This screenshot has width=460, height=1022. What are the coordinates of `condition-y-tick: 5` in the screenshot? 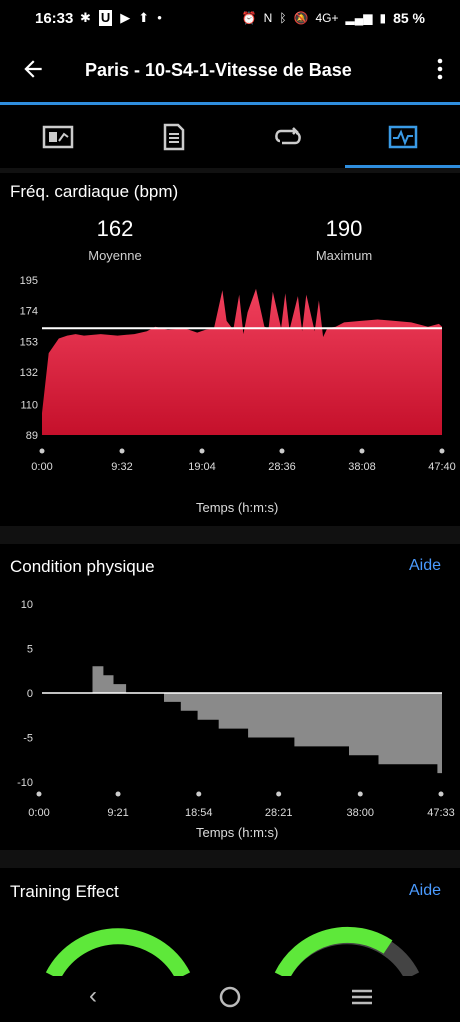 It's located at (30, 650).